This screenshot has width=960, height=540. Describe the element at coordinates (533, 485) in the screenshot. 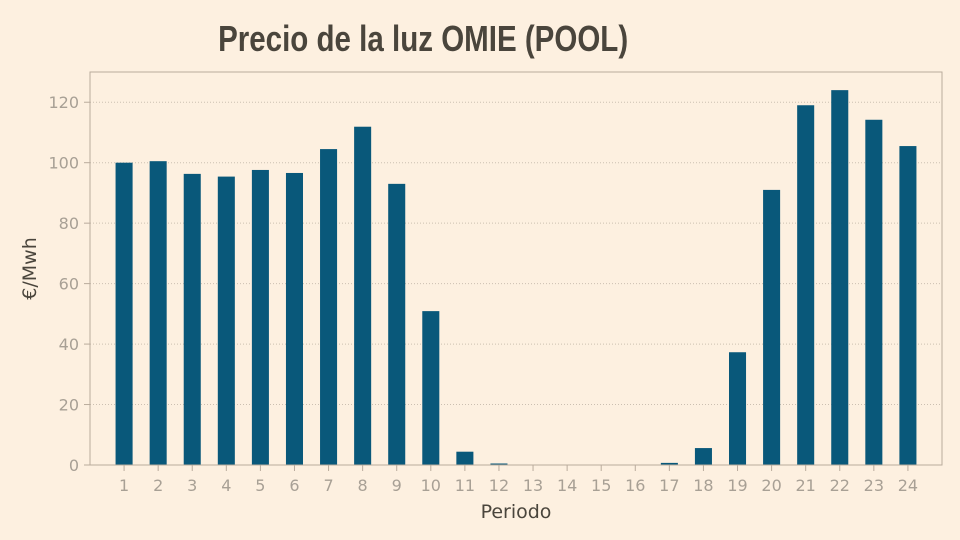

I see `x-tick-label: 13` at that location.